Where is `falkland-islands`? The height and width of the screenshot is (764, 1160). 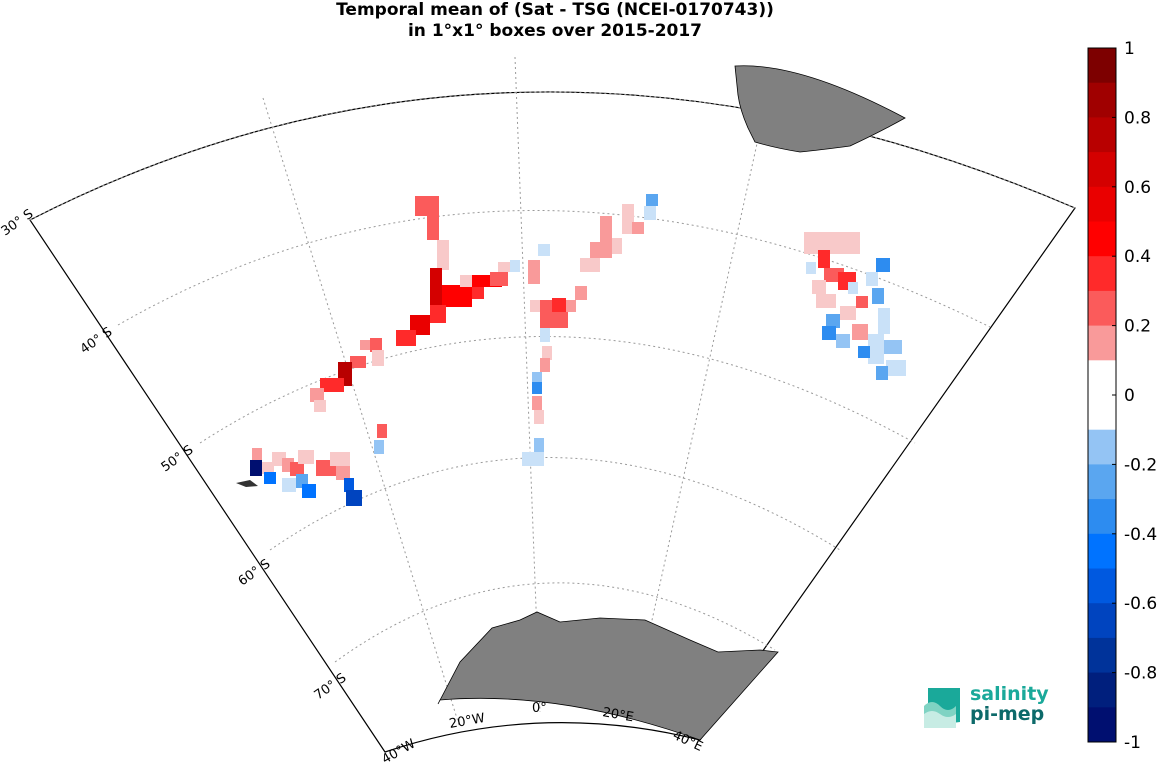 falkland-islands is located at coordinates (247, 483).